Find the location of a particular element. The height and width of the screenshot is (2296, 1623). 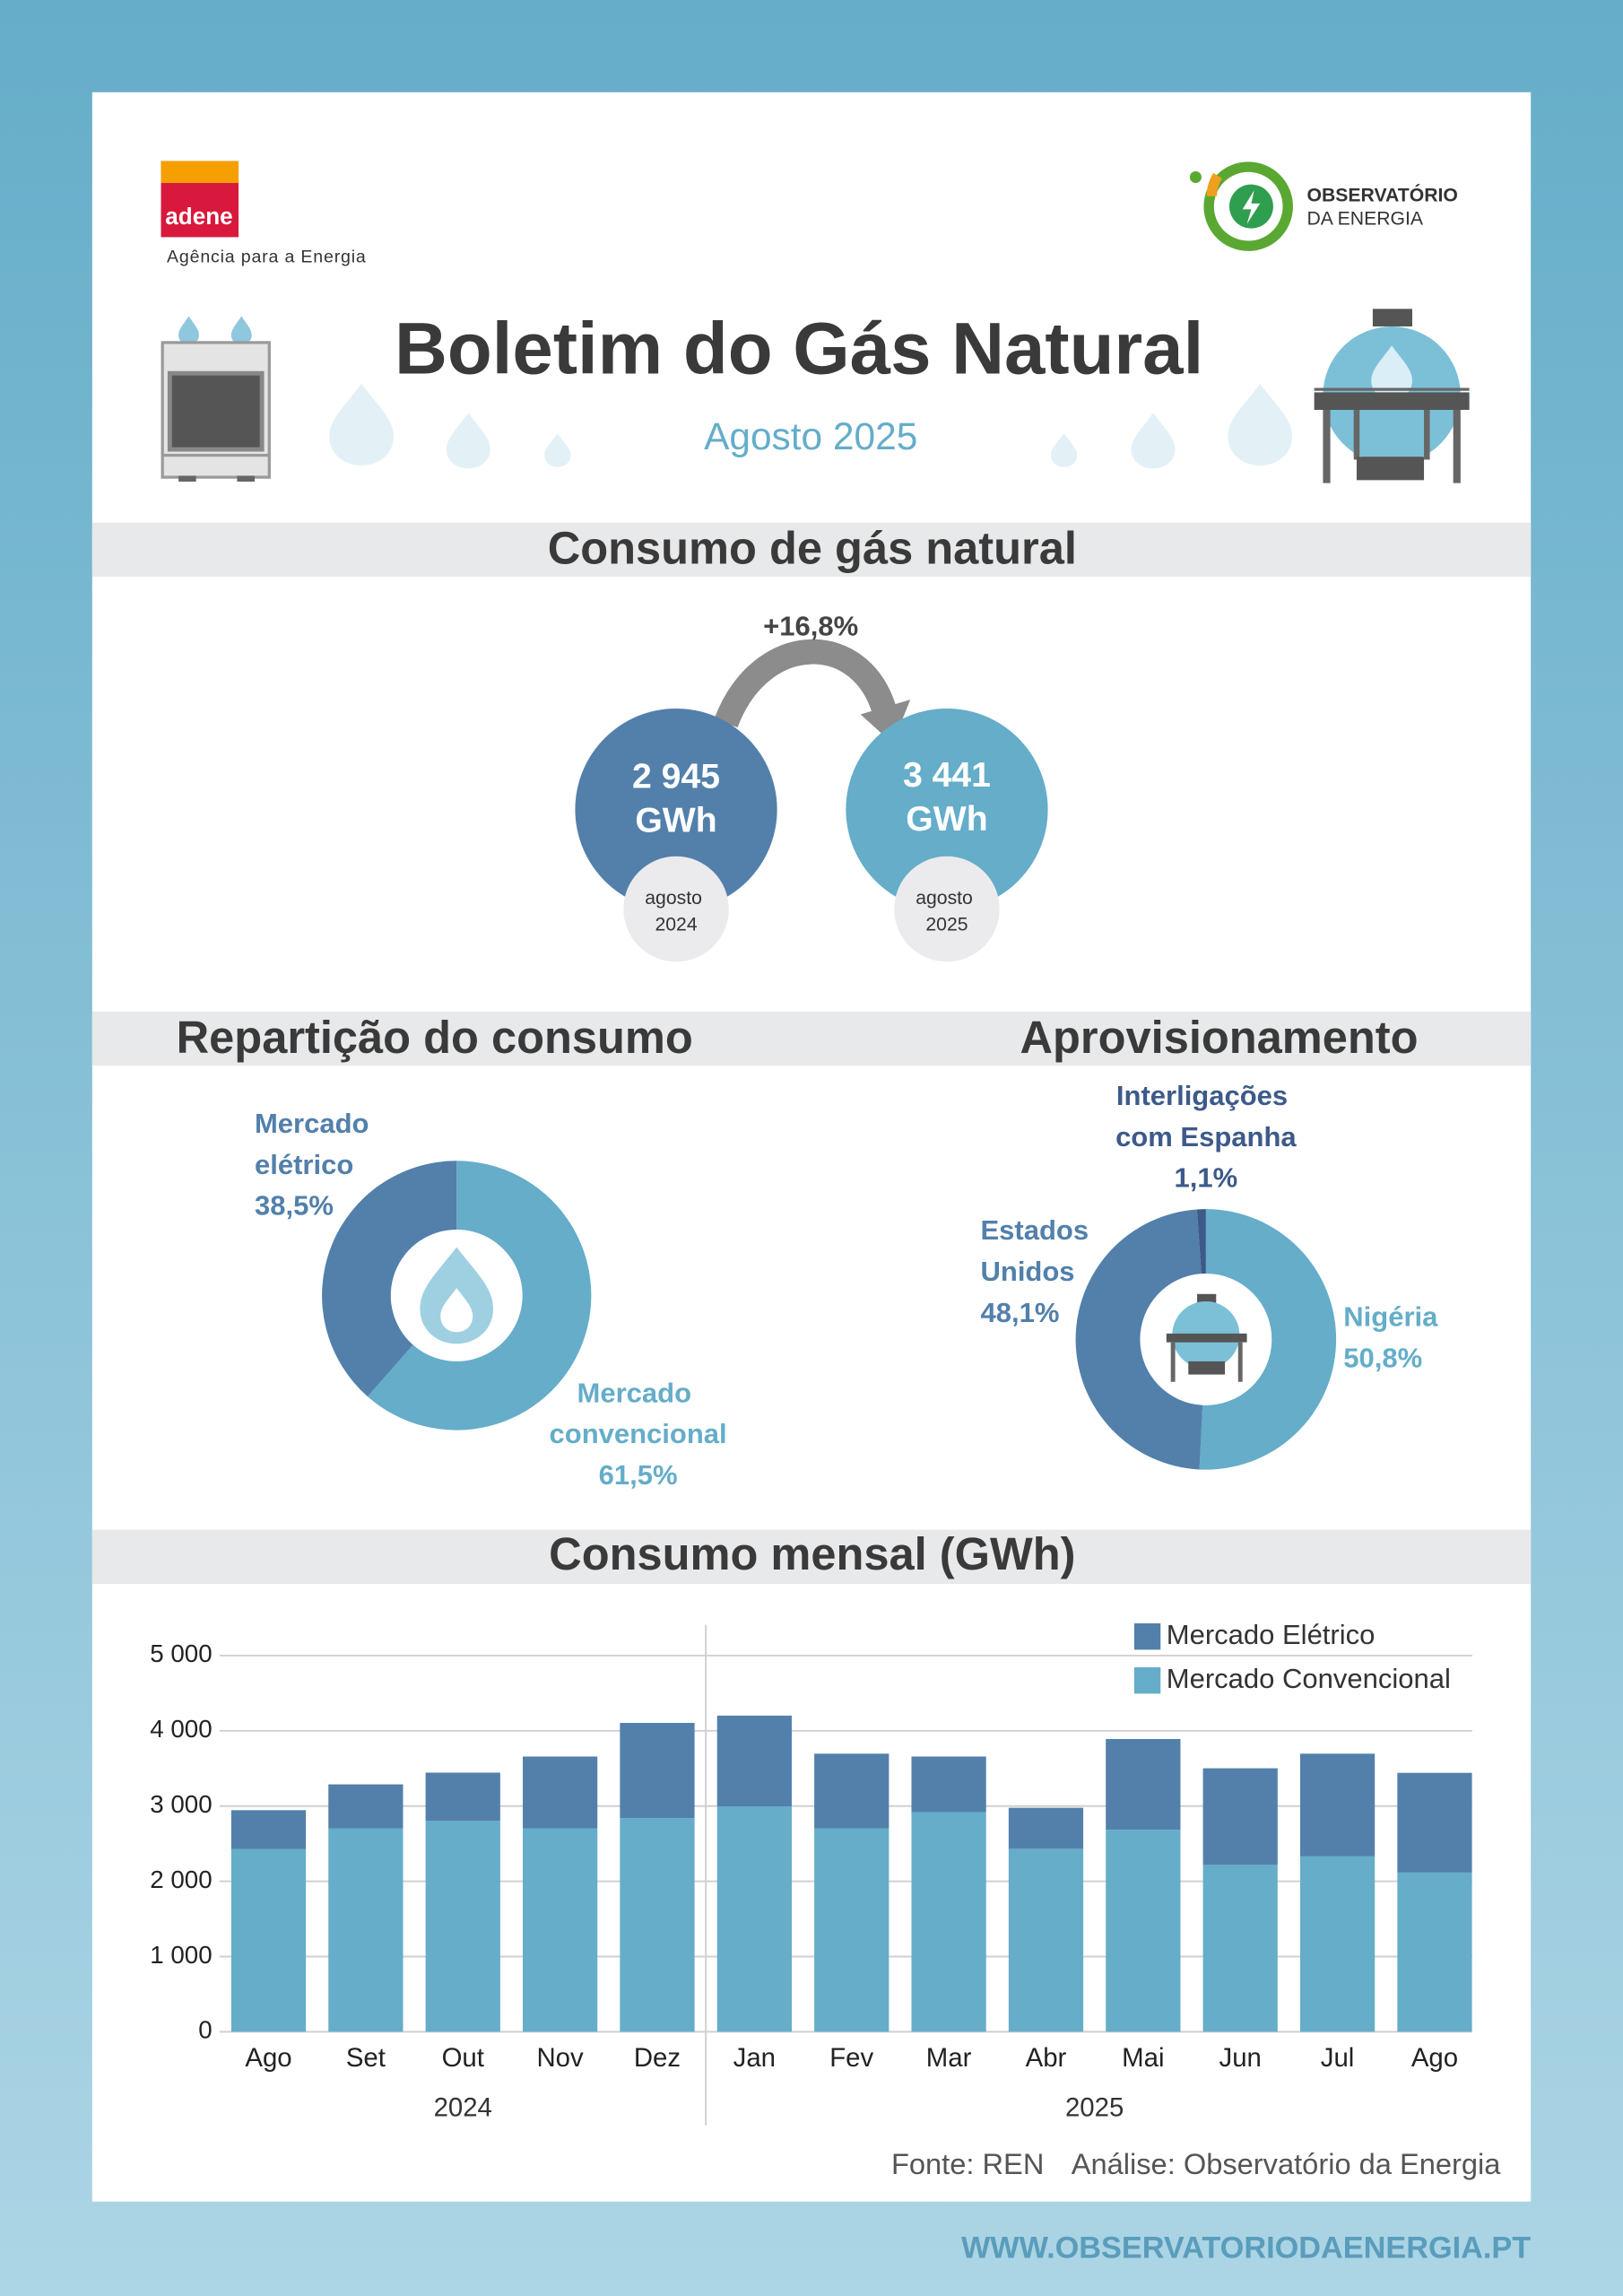

x-tick-label: Nov is located at coordinates (560, 2058).